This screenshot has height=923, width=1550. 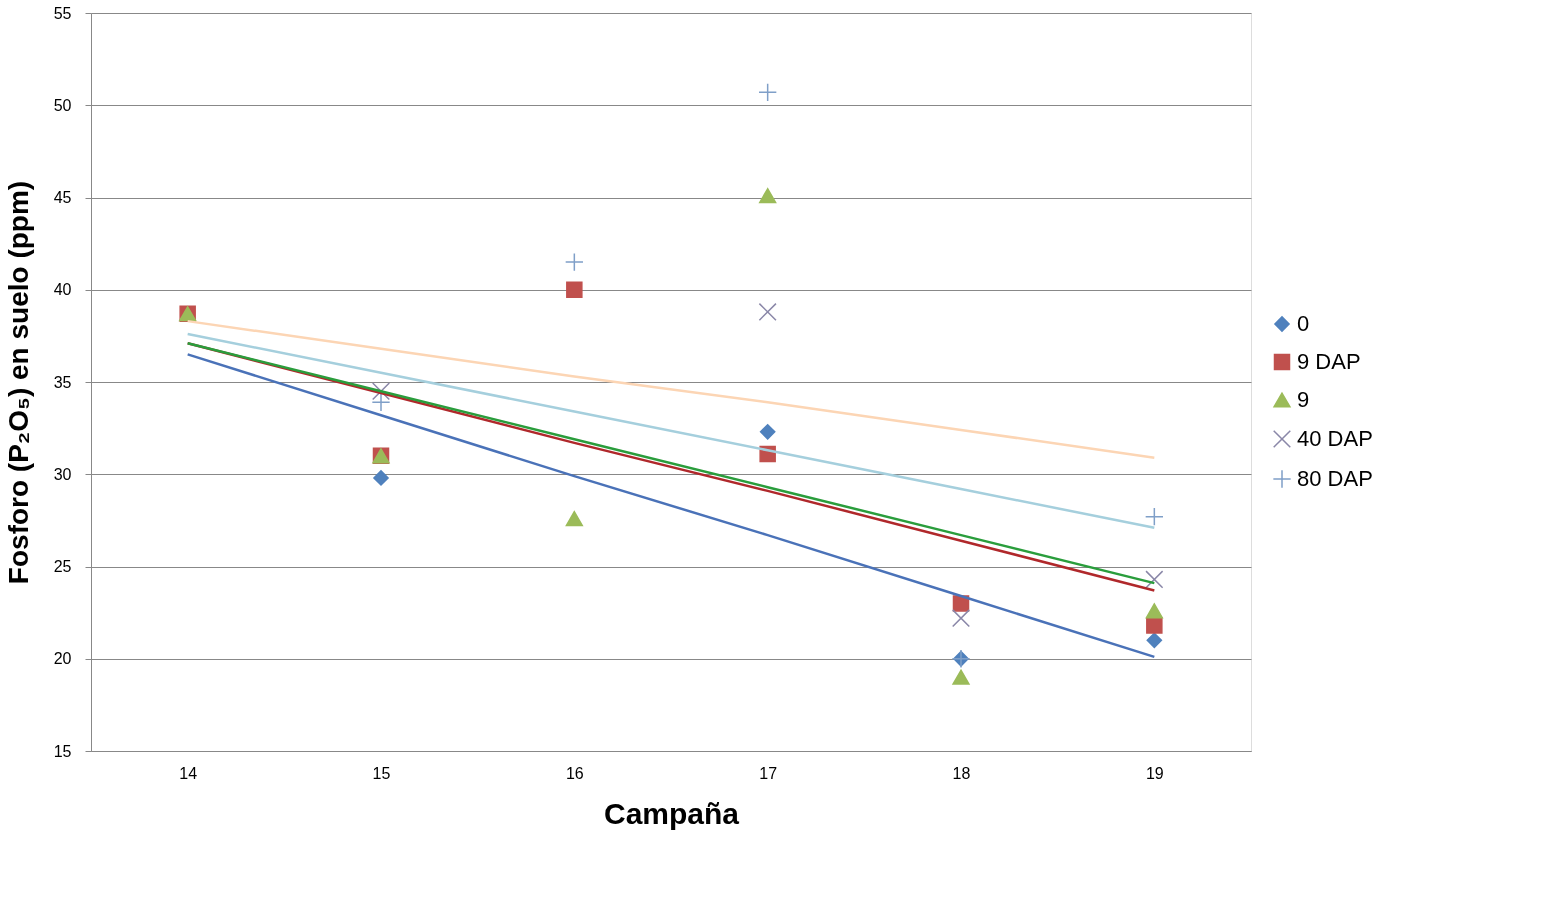 What do you see at coordinates (18, 382) in the screenshot?
I see `y-axis-title: Fosforo (P₂O₅) en suelo (ppm)` at bounding box center [18, 382].